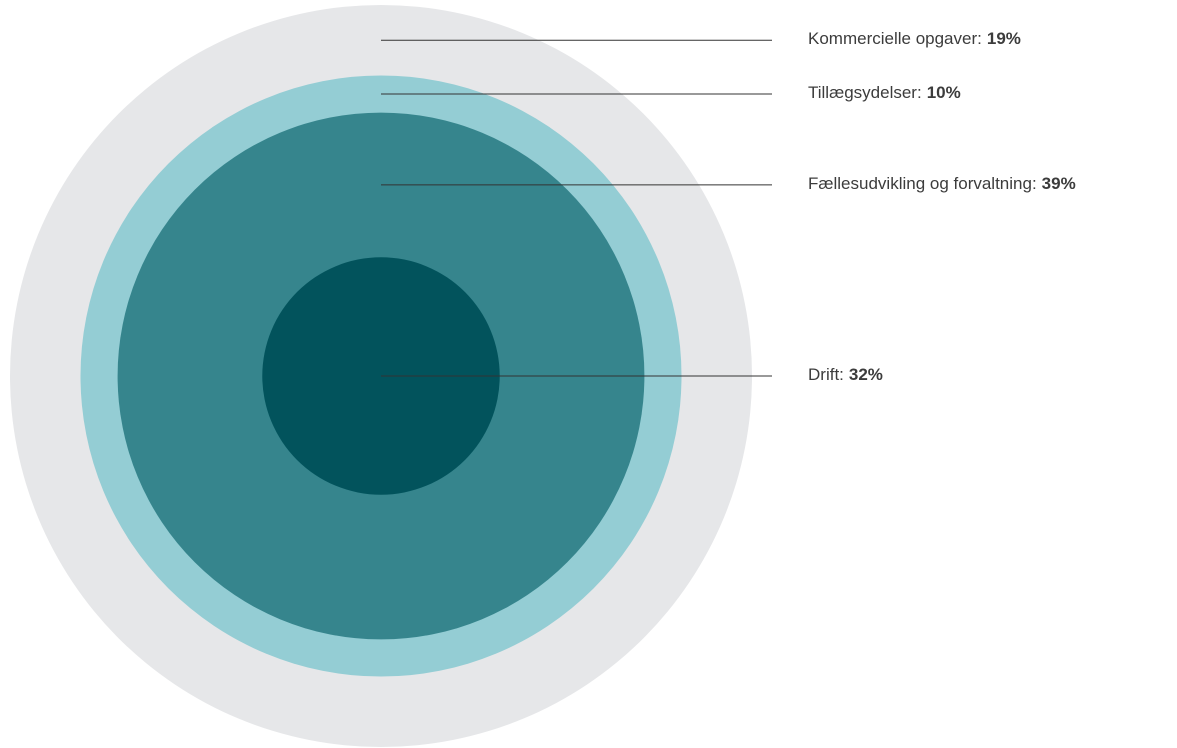 This screenshot has height=748, width=1177. I want to click on label-name: Kommercielle opgaver:, so click(895, 39).